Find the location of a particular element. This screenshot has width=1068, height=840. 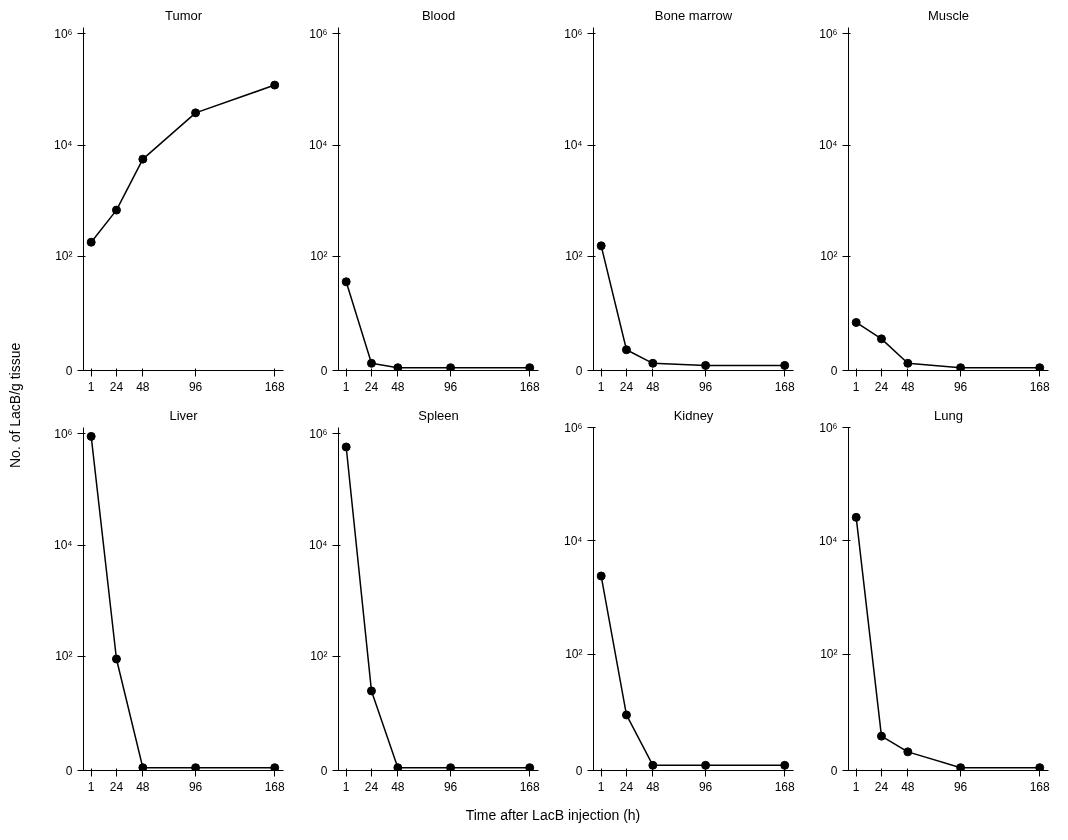

chart-title: Blood is located at coordinates (438, 15).